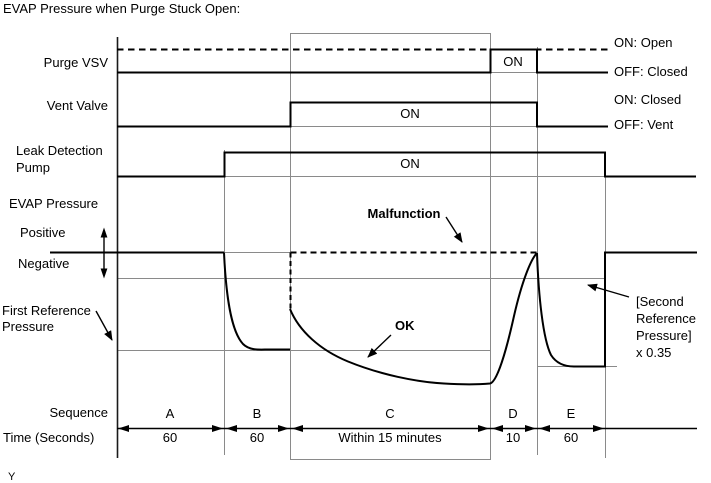 This screenshot has width=711, height=483. What do you see at coordinates (170, 413) in the screenshot?
I see `sequence-a-label: A` at bounding box center [170, 413].